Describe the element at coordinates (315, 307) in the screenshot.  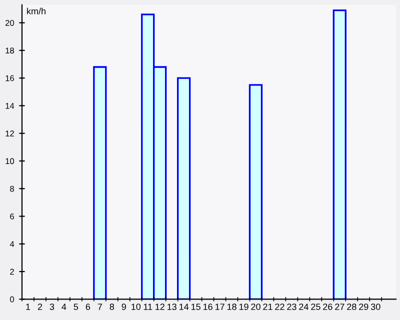
I see `x-tick-label: 25` at that location.